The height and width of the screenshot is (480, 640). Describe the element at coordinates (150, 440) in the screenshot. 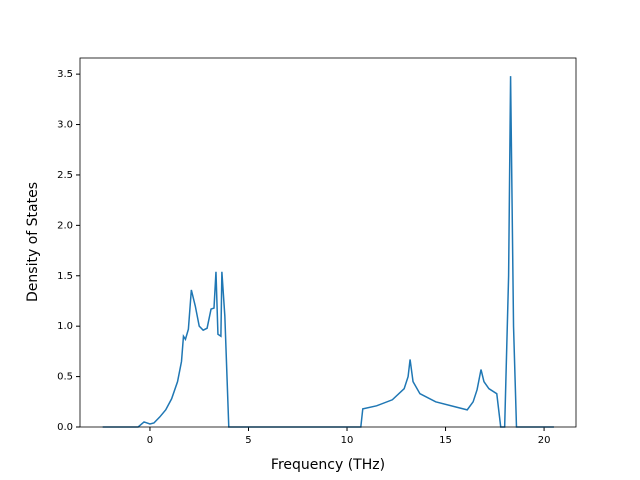

I see `x-tick-label: 0` at that location.